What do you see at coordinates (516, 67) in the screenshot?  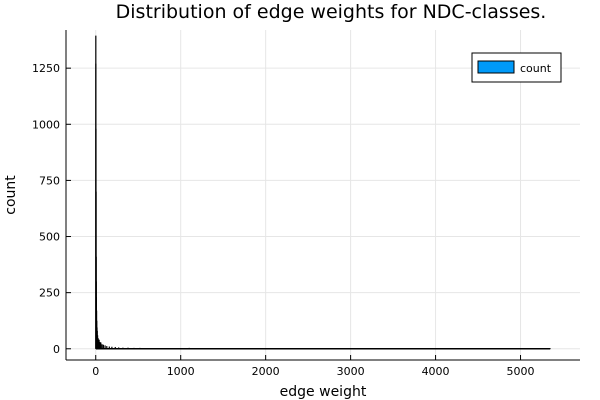 I see `legend: count` at bounding box center [516, 67].